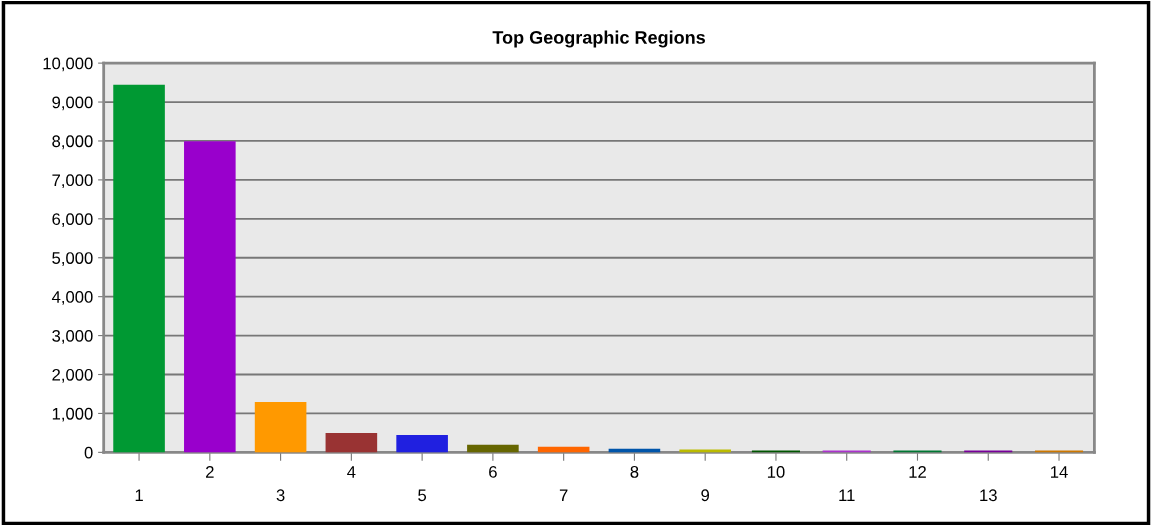  What do you see at coordinates (634, 471) in the screenshot?
I see `x-tick-label: 8` at bounding box center [634, 471].